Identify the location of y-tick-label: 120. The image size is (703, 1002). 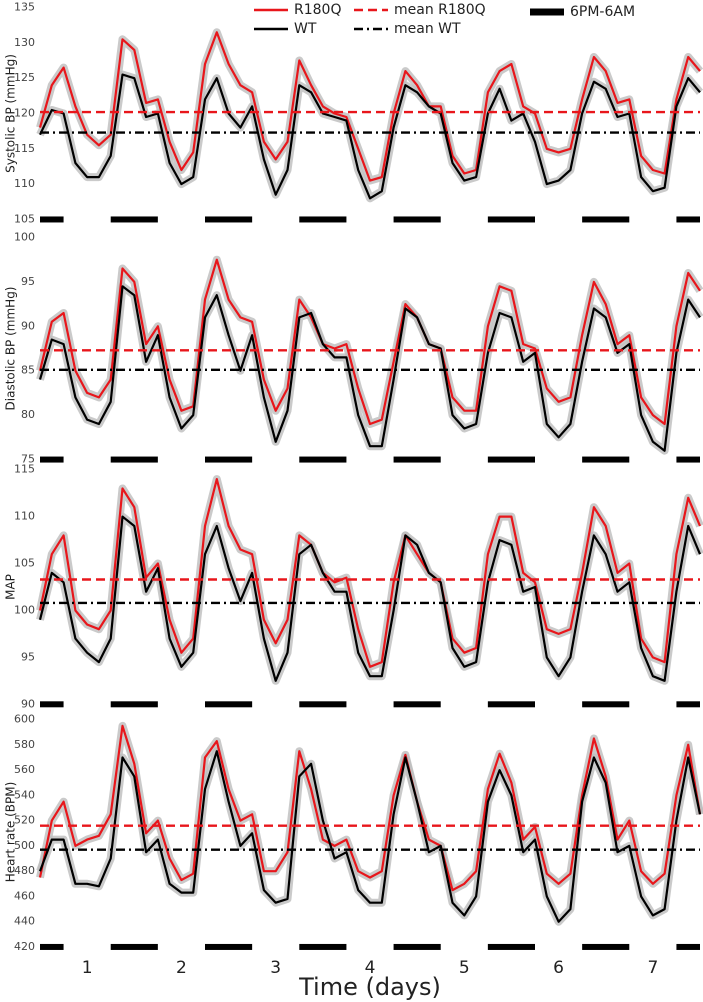
(24, 113).